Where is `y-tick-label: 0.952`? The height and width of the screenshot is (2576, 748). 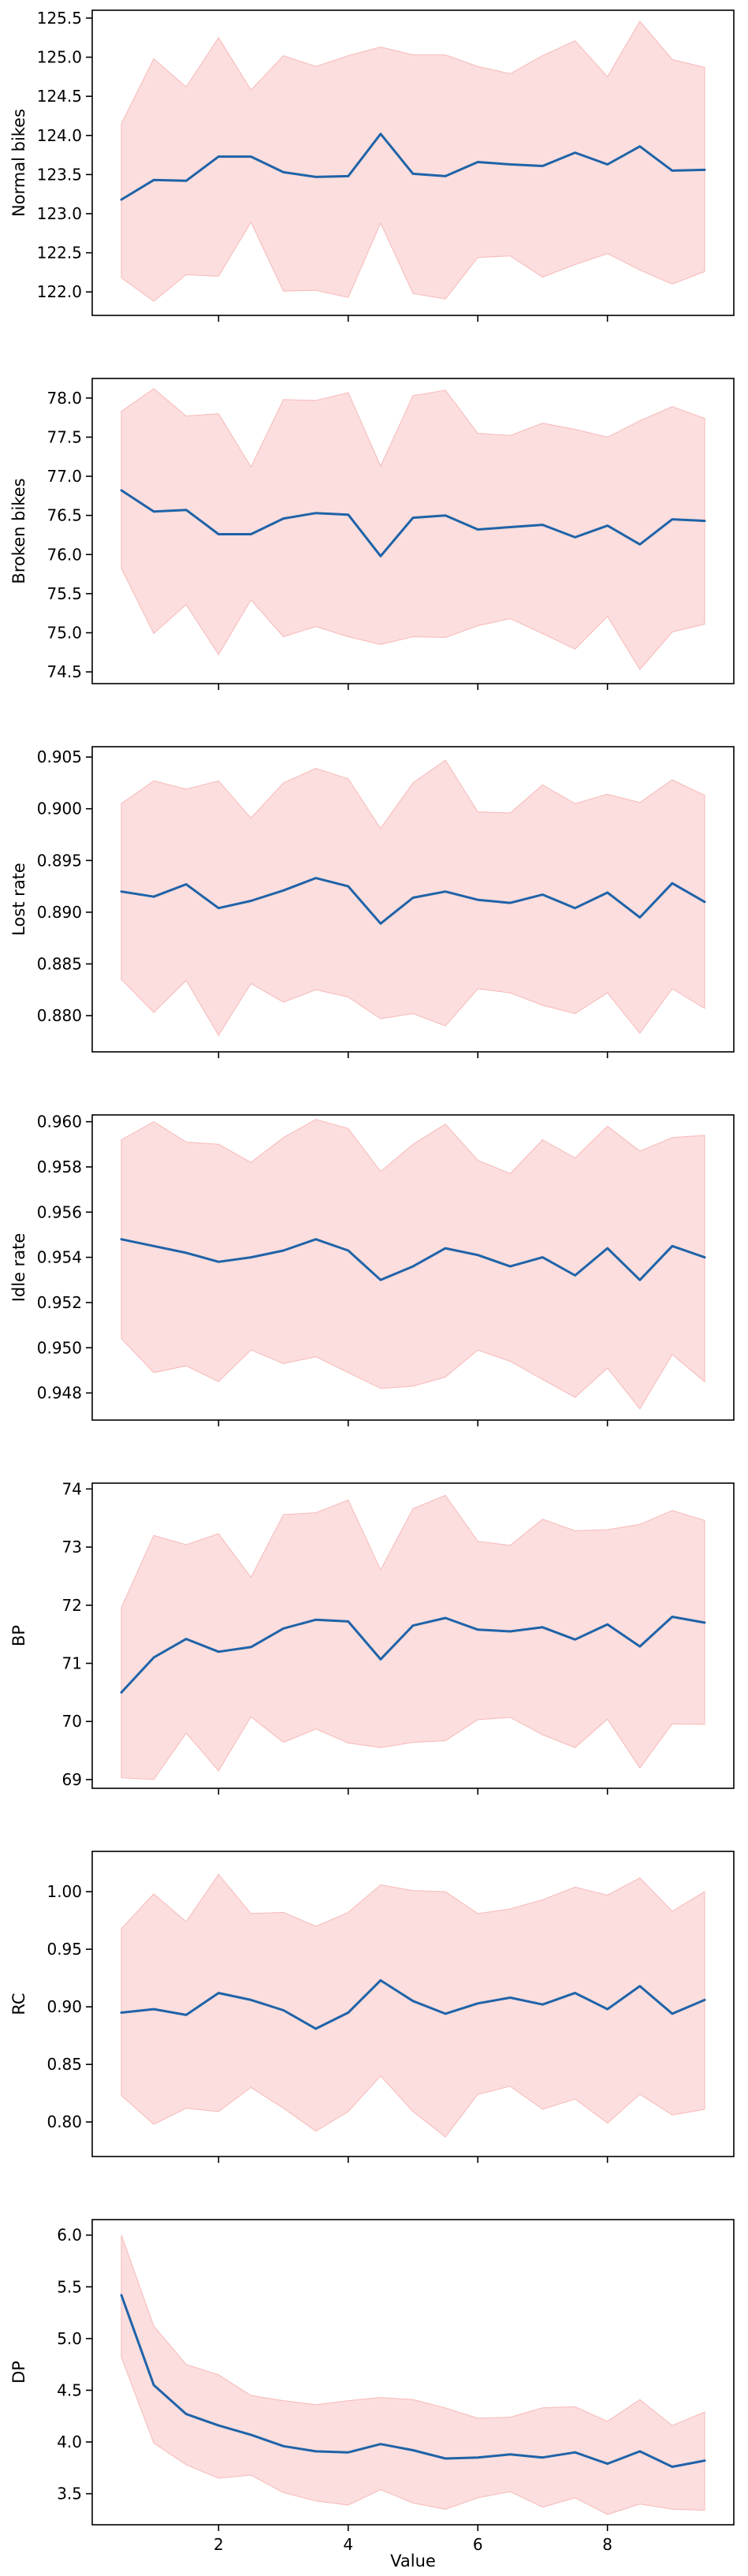
y-tick-label: 0.952 is located at coordinates (60, 1303).